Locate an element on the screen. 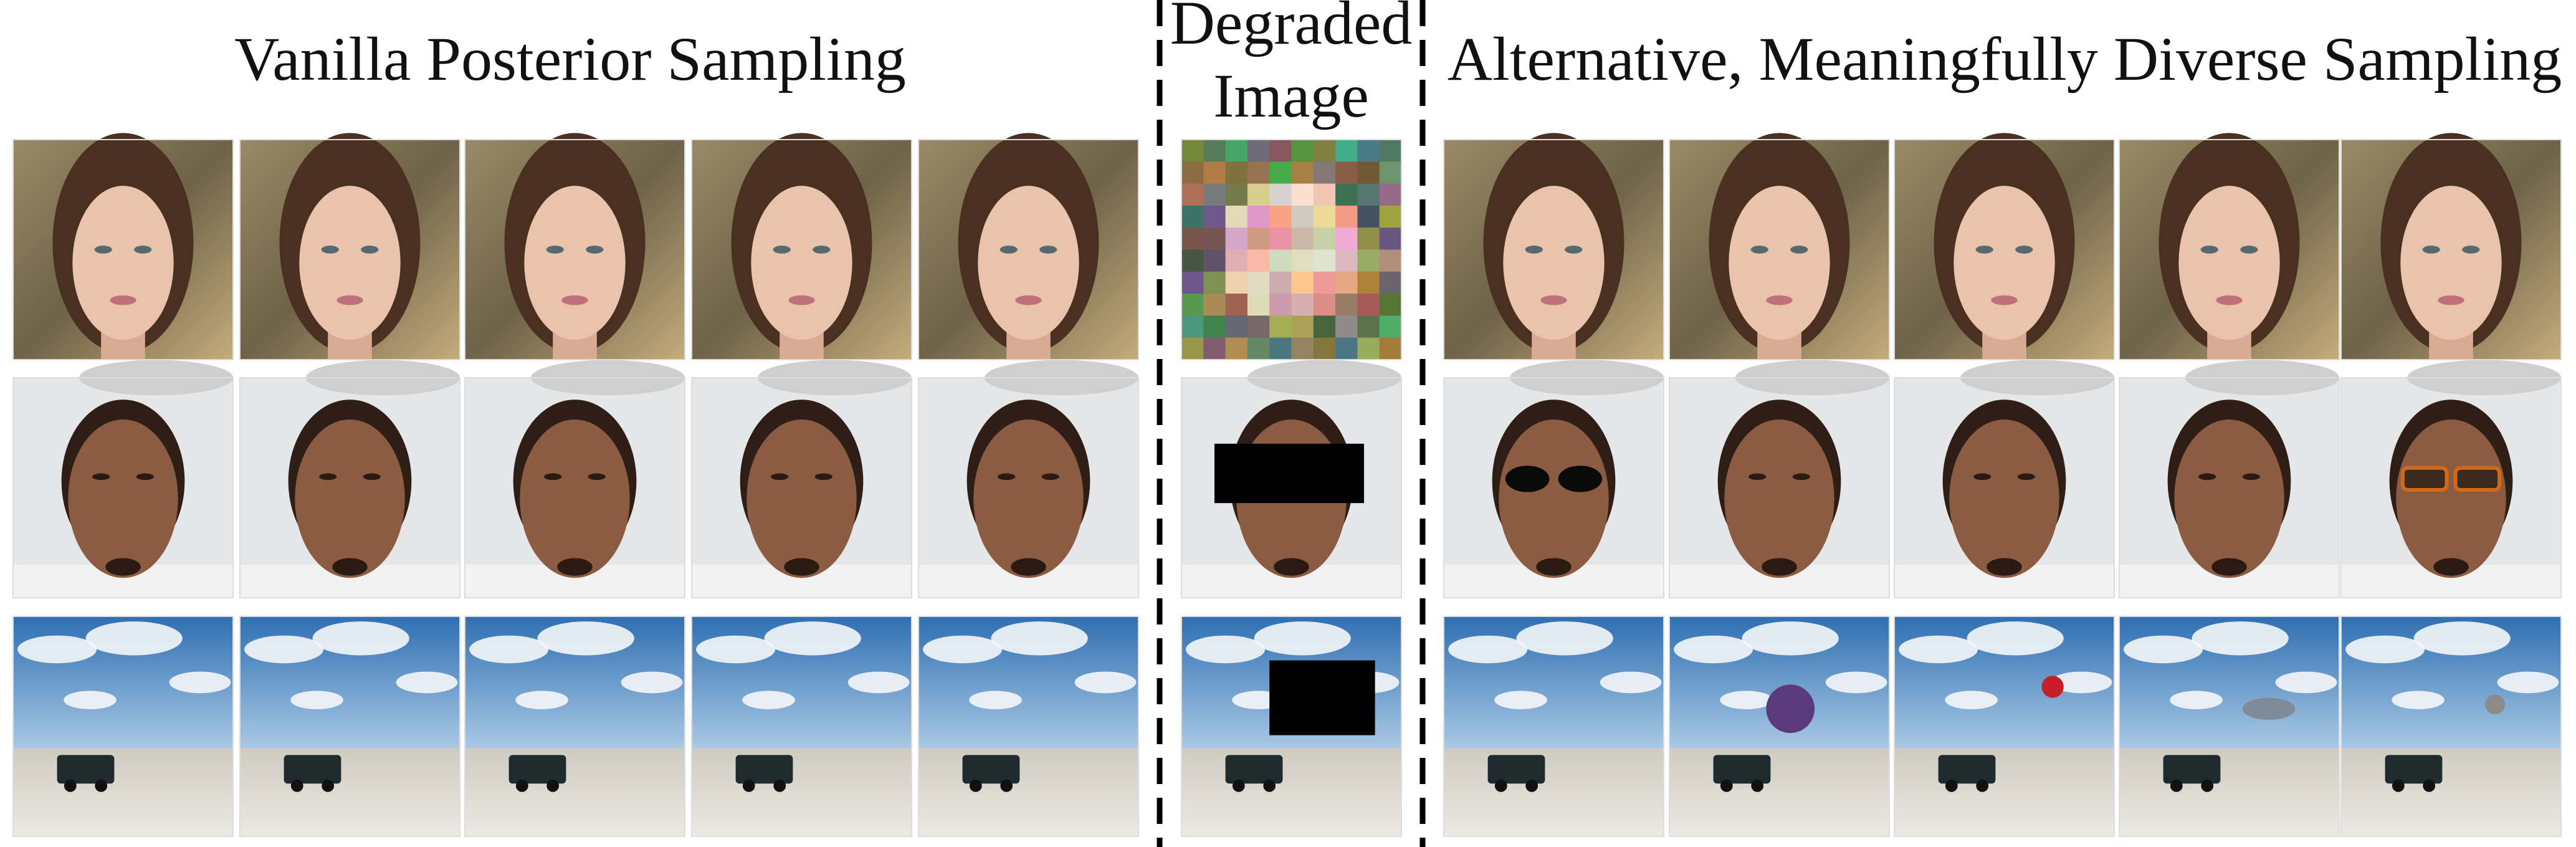 This screenshot has width=2576, height=847. lips is located at coordinates (574, 300).